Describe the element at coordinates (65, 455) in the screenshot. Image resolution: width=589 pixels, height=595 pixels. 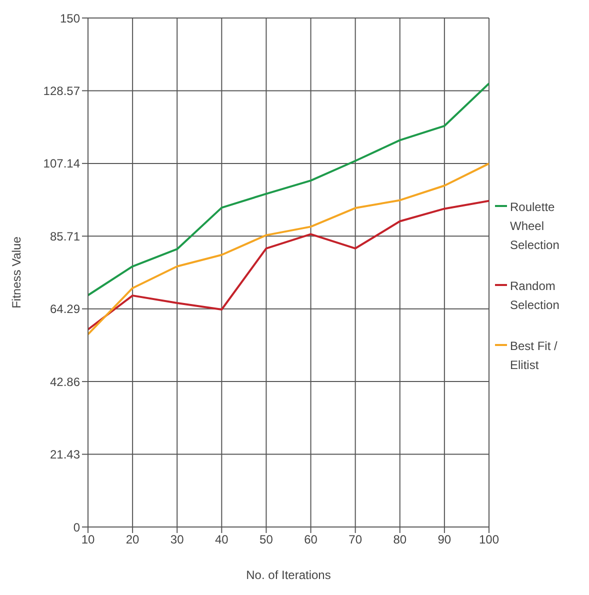
I see `y-tick-label: 21.43` at that location.